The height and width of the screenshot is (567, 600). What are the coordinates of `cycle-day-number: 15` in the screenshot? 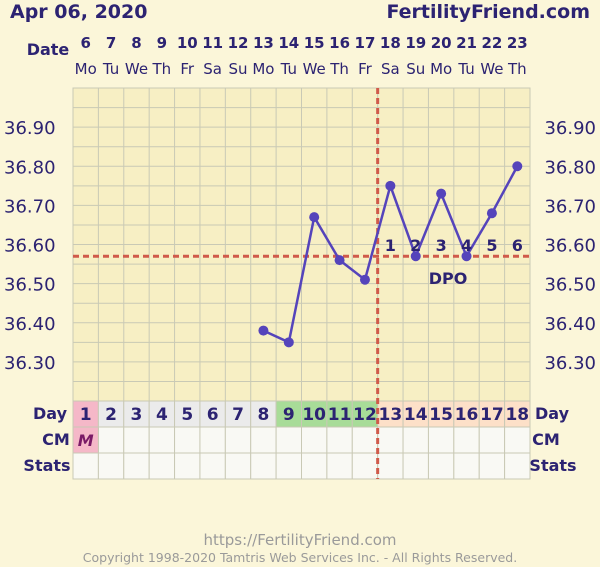 It's located at (441, 415).